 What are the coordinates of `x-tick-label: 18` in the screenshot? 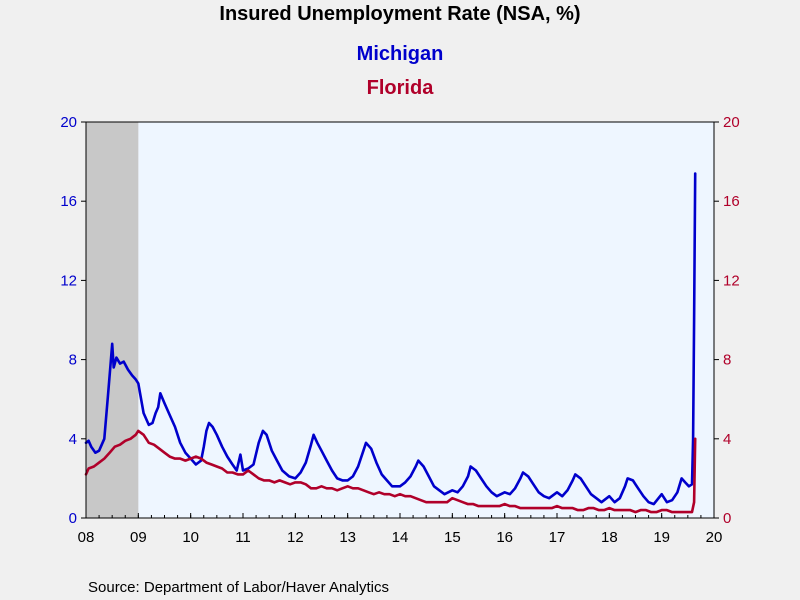 It's located at (609, 537).